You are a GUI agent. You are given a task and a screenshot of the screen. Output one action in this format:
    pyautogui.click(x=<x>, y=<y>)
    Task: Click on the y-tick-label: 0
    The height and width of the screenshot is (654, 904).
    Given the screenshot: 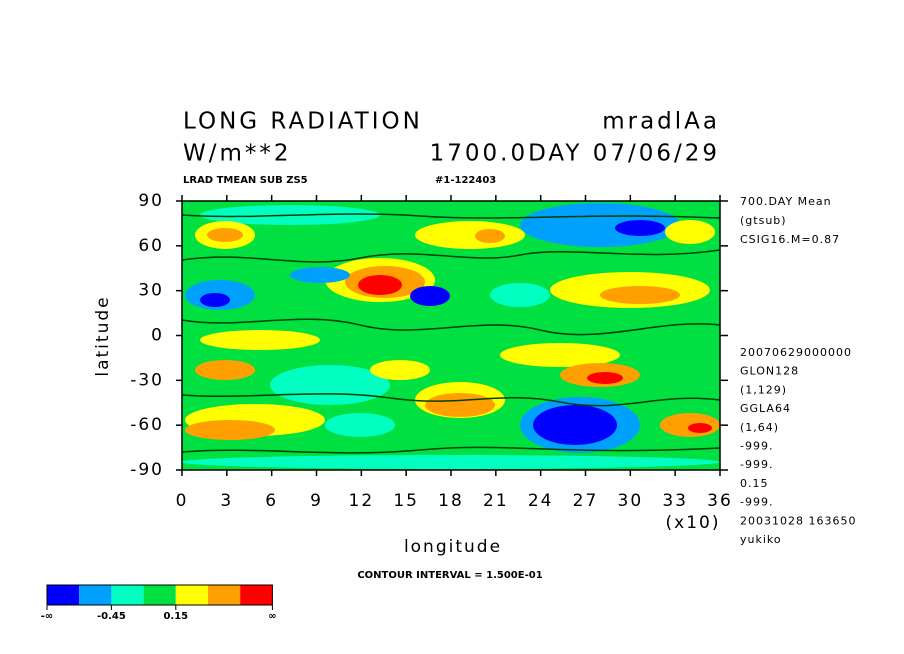 What is the action you would take?
    pyautogui.click(x=157, y=336)
    